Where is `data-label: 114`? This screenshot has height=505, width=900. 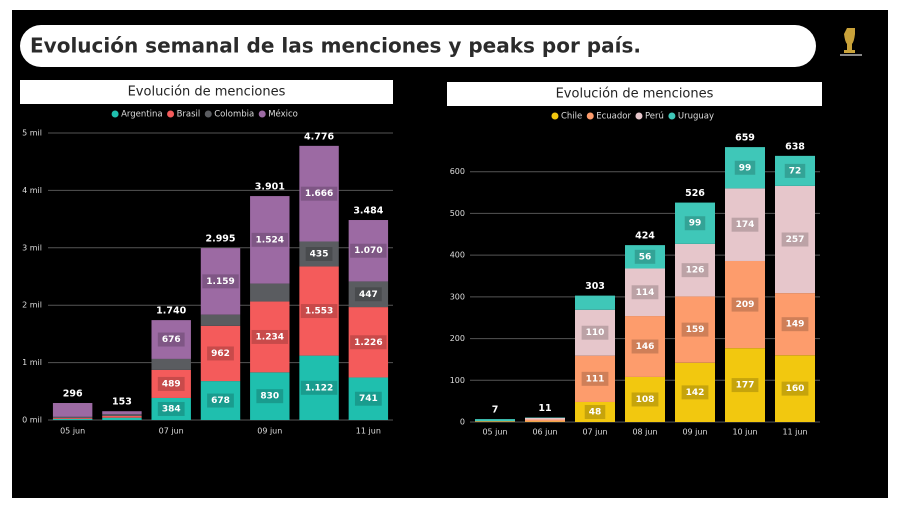 data-label: 114 is located at coordinates (645, 293).